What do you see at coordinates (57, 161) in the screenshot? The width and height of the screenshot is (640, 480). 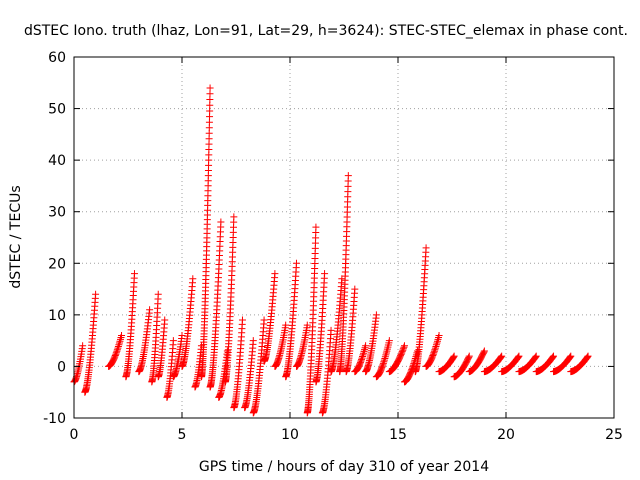 I see `y-tick-label: 40` at bounding box center [57, 161].